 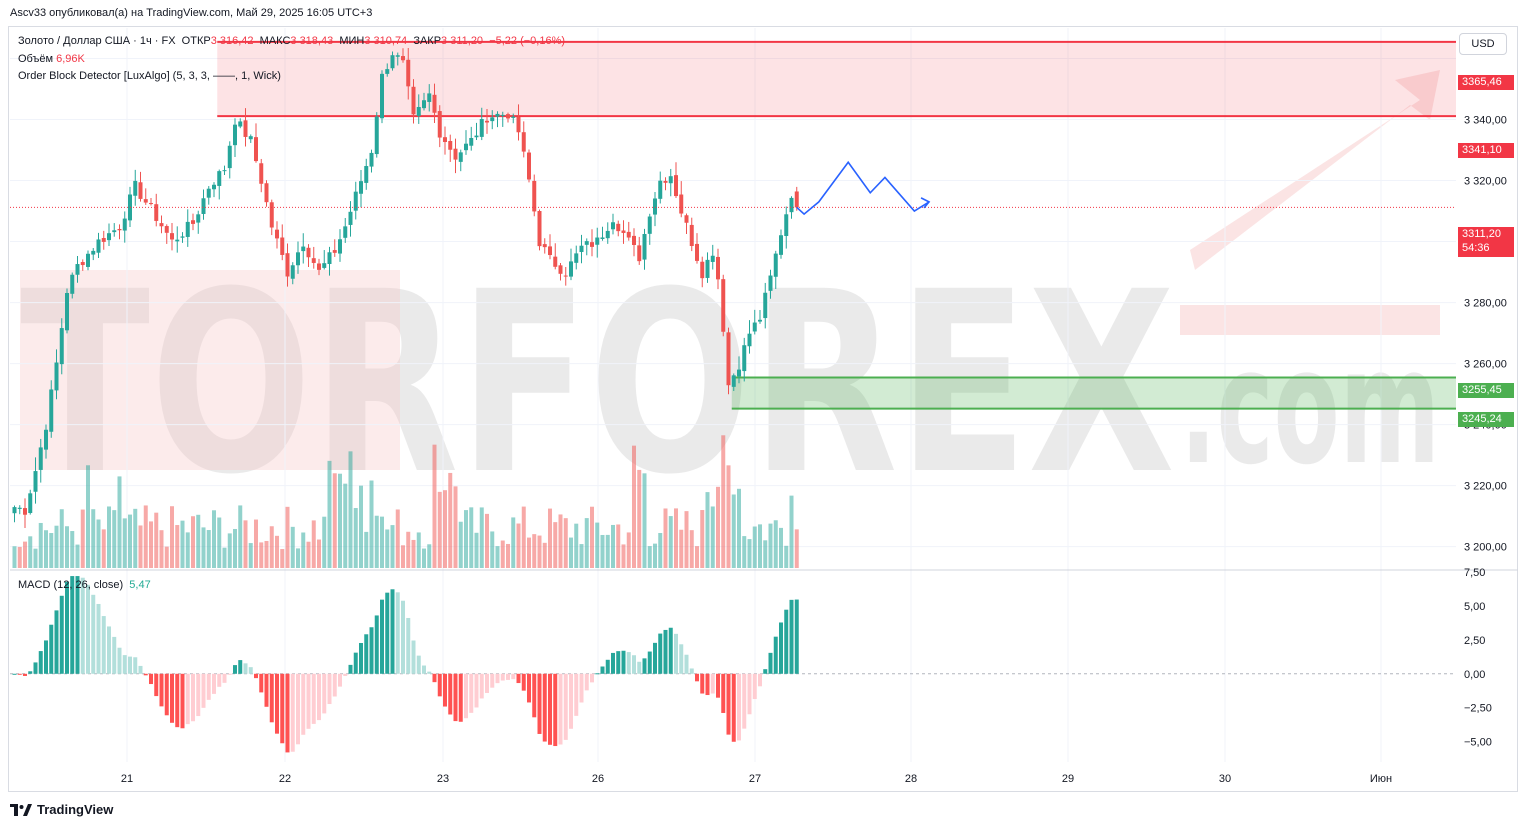 I want to click on legend-symbol: Золото / Доллар США · 1ч · FX, so click(x=97, y=41).